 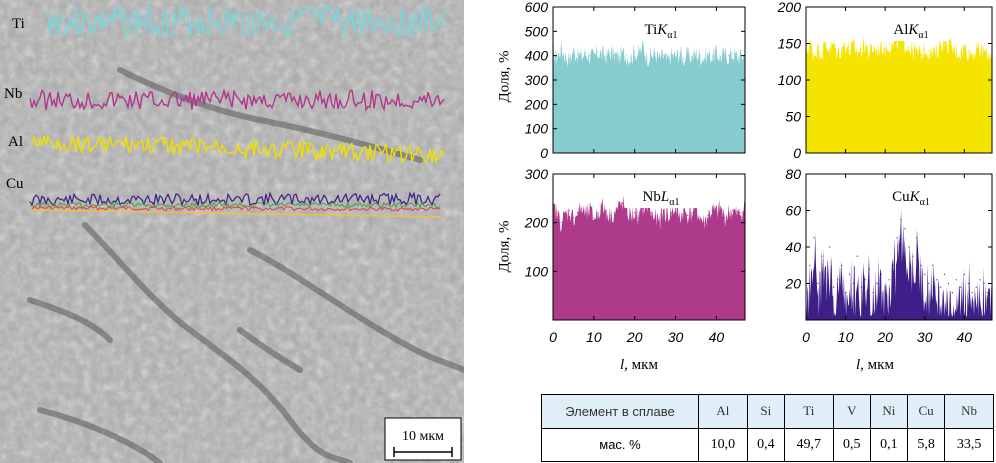 I want to click on value-nb: 33,5, so click(x=969, y=444).